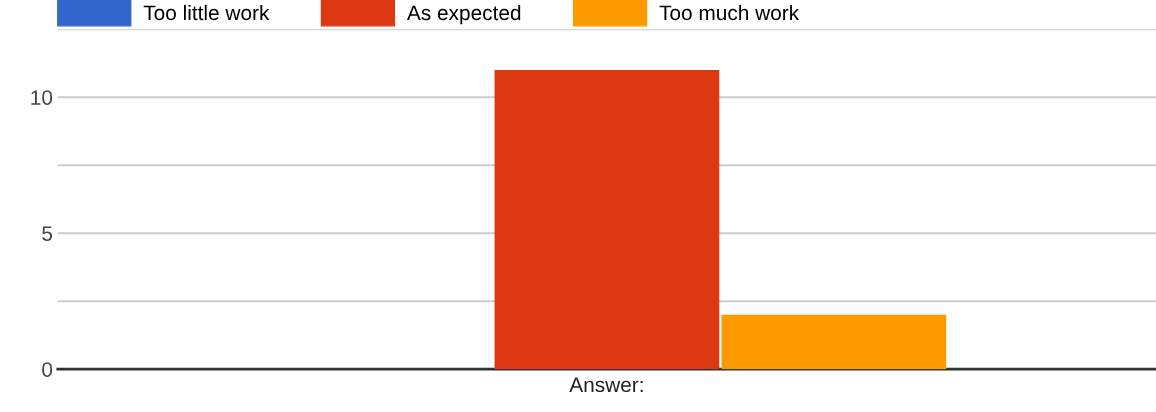 This screenshot has width=1156, height=412. I want to click on legend-label: As expected, so click(463, 14).